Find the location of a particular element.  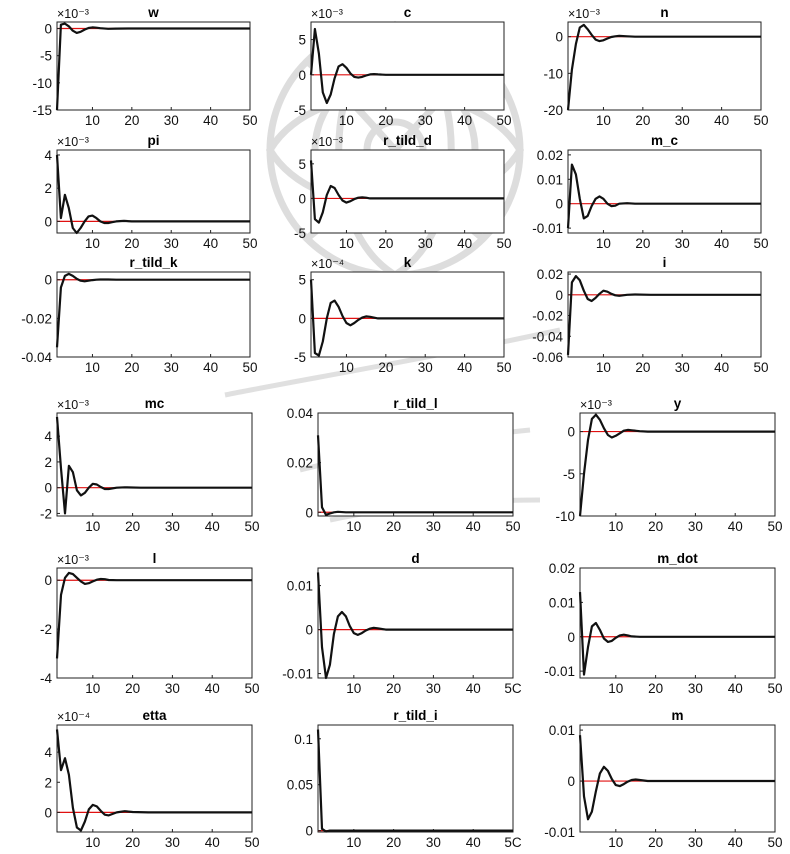

y-tick-label: -15 is located at coordinates (42, 110).